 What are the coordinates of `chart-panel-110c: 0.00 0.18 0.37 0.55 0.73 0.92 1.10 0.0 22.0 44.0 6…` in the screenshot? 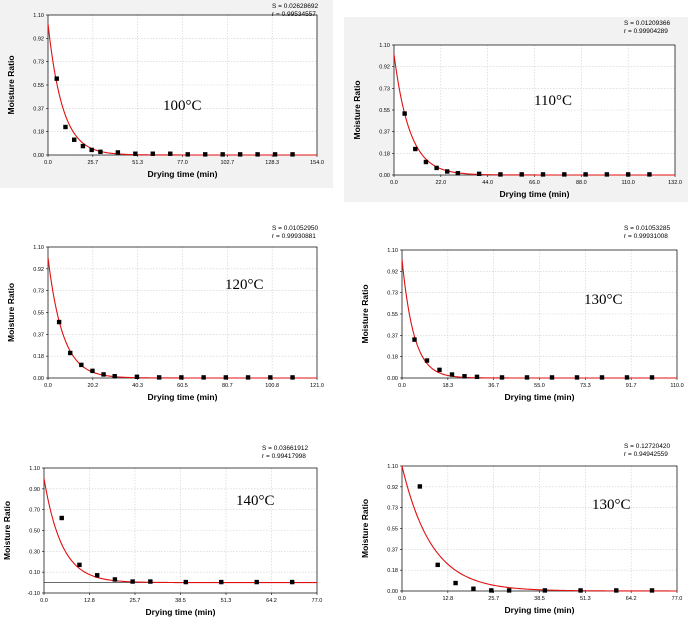 It's located at (516, 109).